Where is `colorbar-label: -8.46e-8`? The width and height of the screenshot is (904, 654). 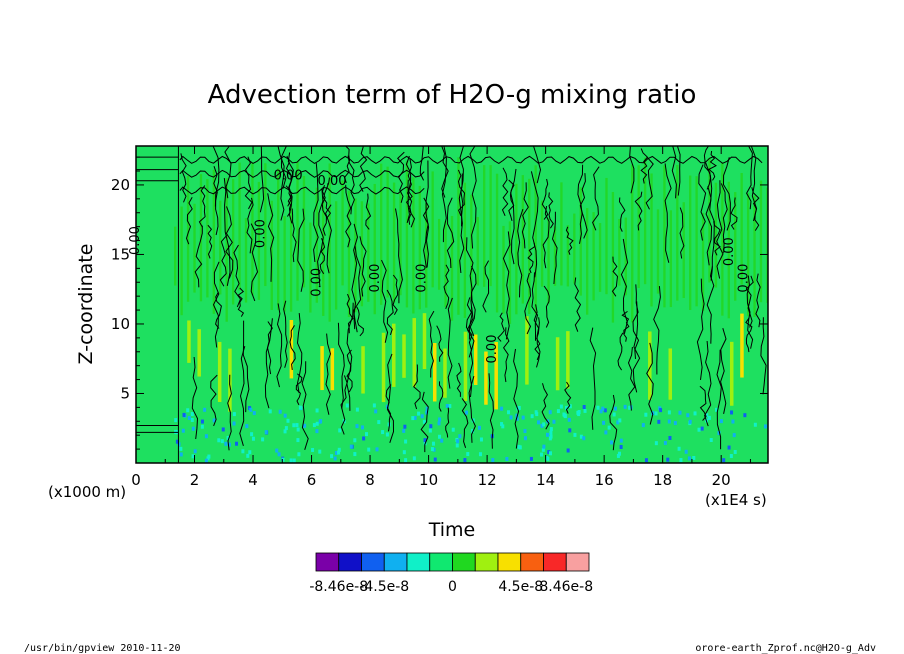
colorbar-label: -8.46e-8 is located at coordinates (338, 587).